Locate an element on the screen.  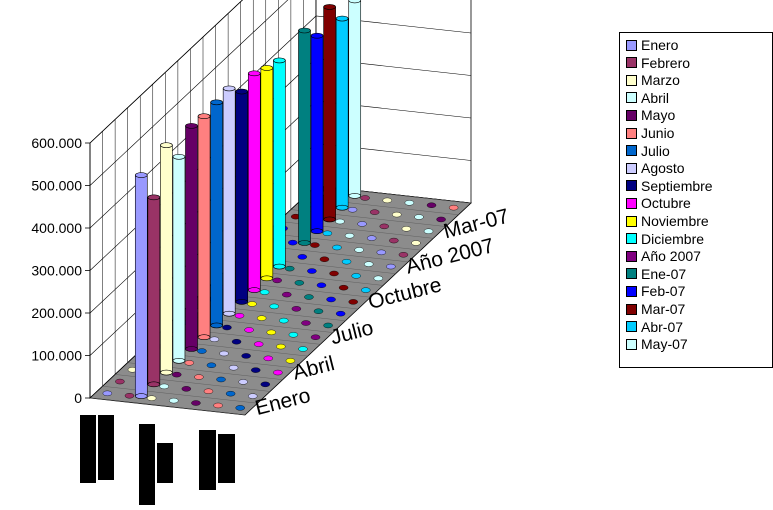
y-tick-label: 100.000 is located at coordinates (56, 356).